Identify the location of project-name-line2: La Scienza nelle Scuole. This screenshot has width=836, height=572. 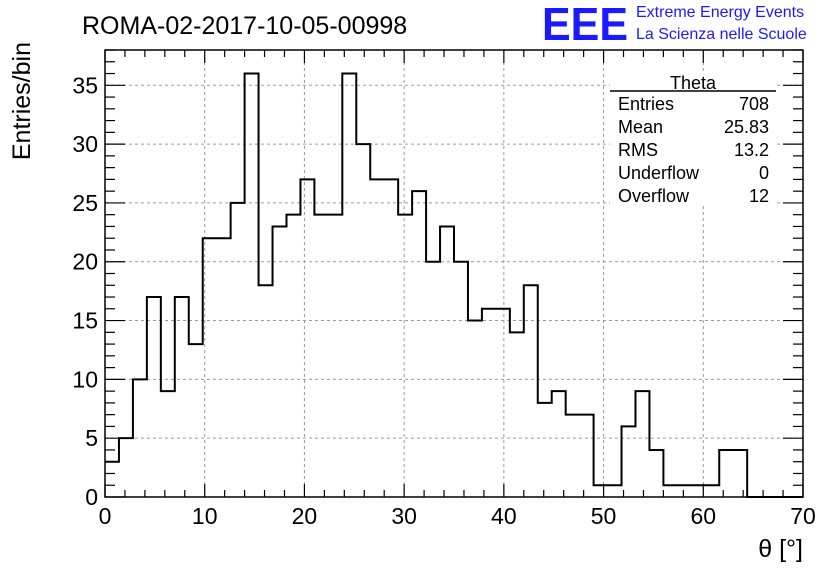
(721, 34).